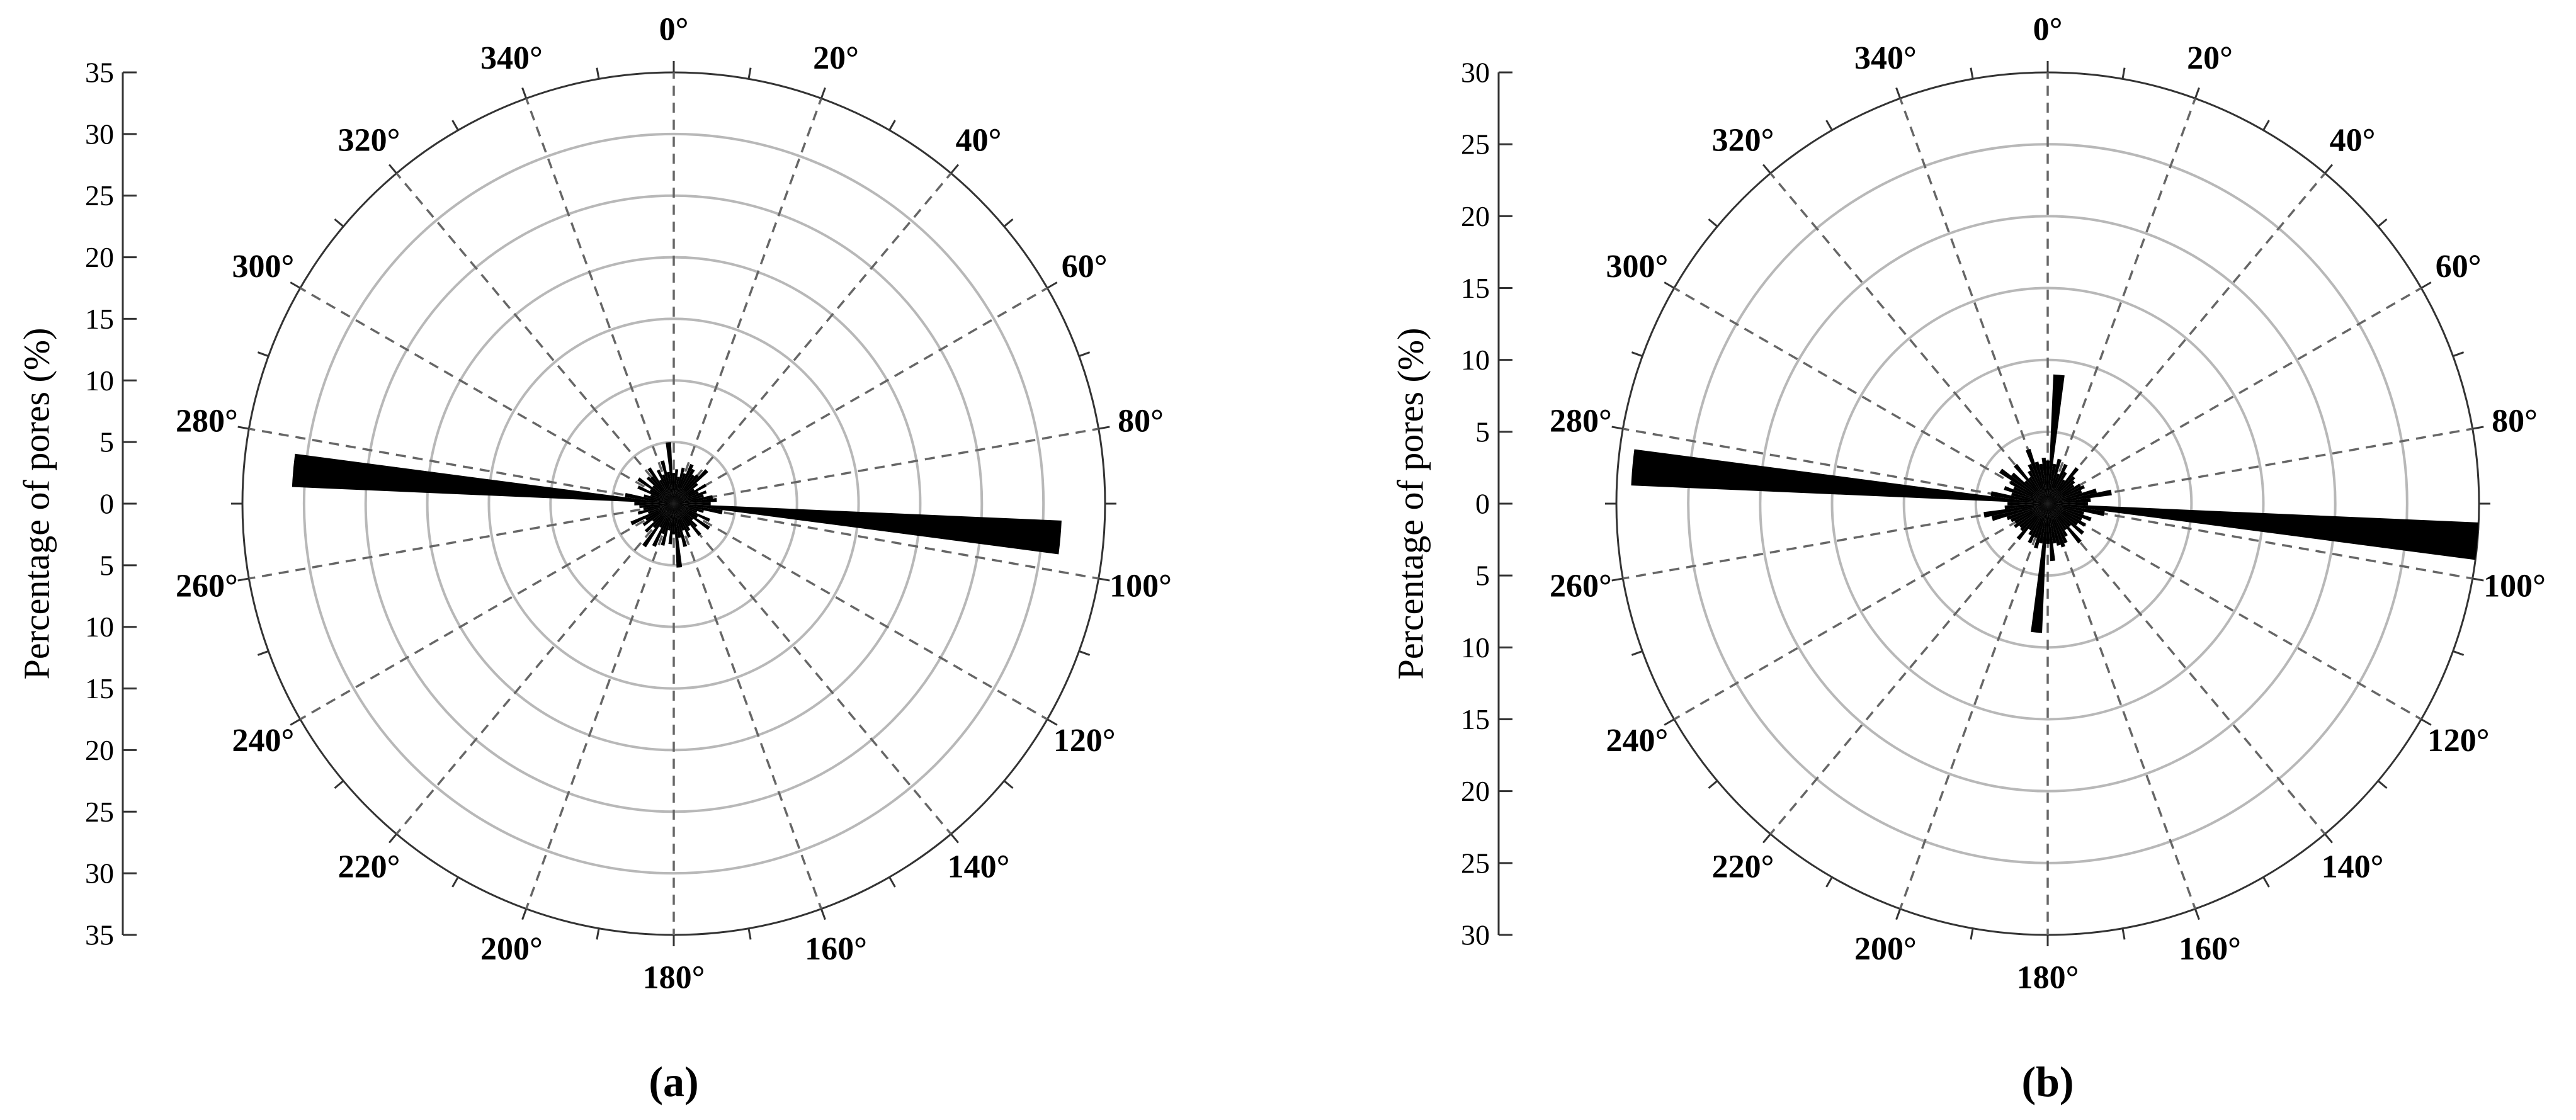  What do you see at coordinates (673, 1082) in the screenshot?
I see `panel-label: (a)` at bounding box center [673, 1082].